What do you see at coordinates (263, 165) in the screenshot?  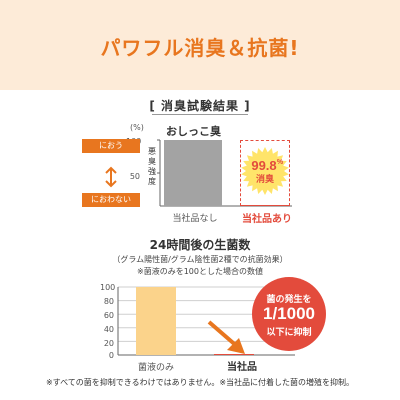 I see `burst-value: 99.8` at bounding box center [263, 165].